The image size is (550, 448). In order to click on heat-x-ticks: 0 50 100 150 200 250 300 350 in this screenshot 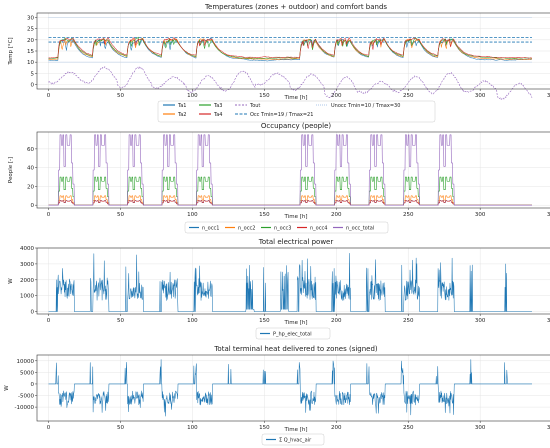, I will do `click(298, 426)`.